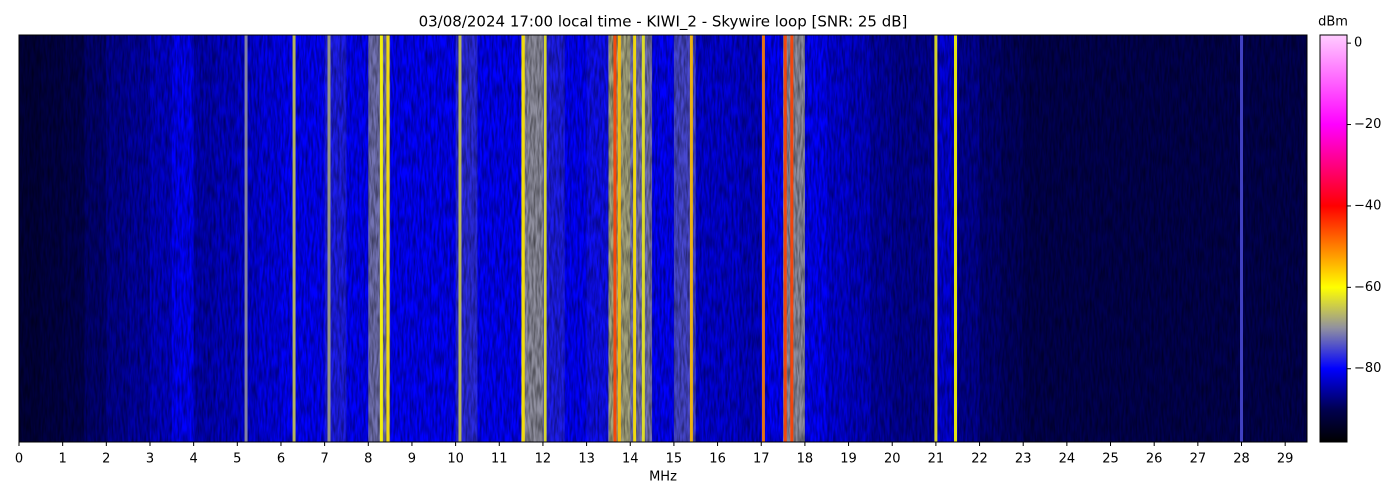 The image size is (1400, 500). I want to click on x-tick-label: 1, so click(63, 459).